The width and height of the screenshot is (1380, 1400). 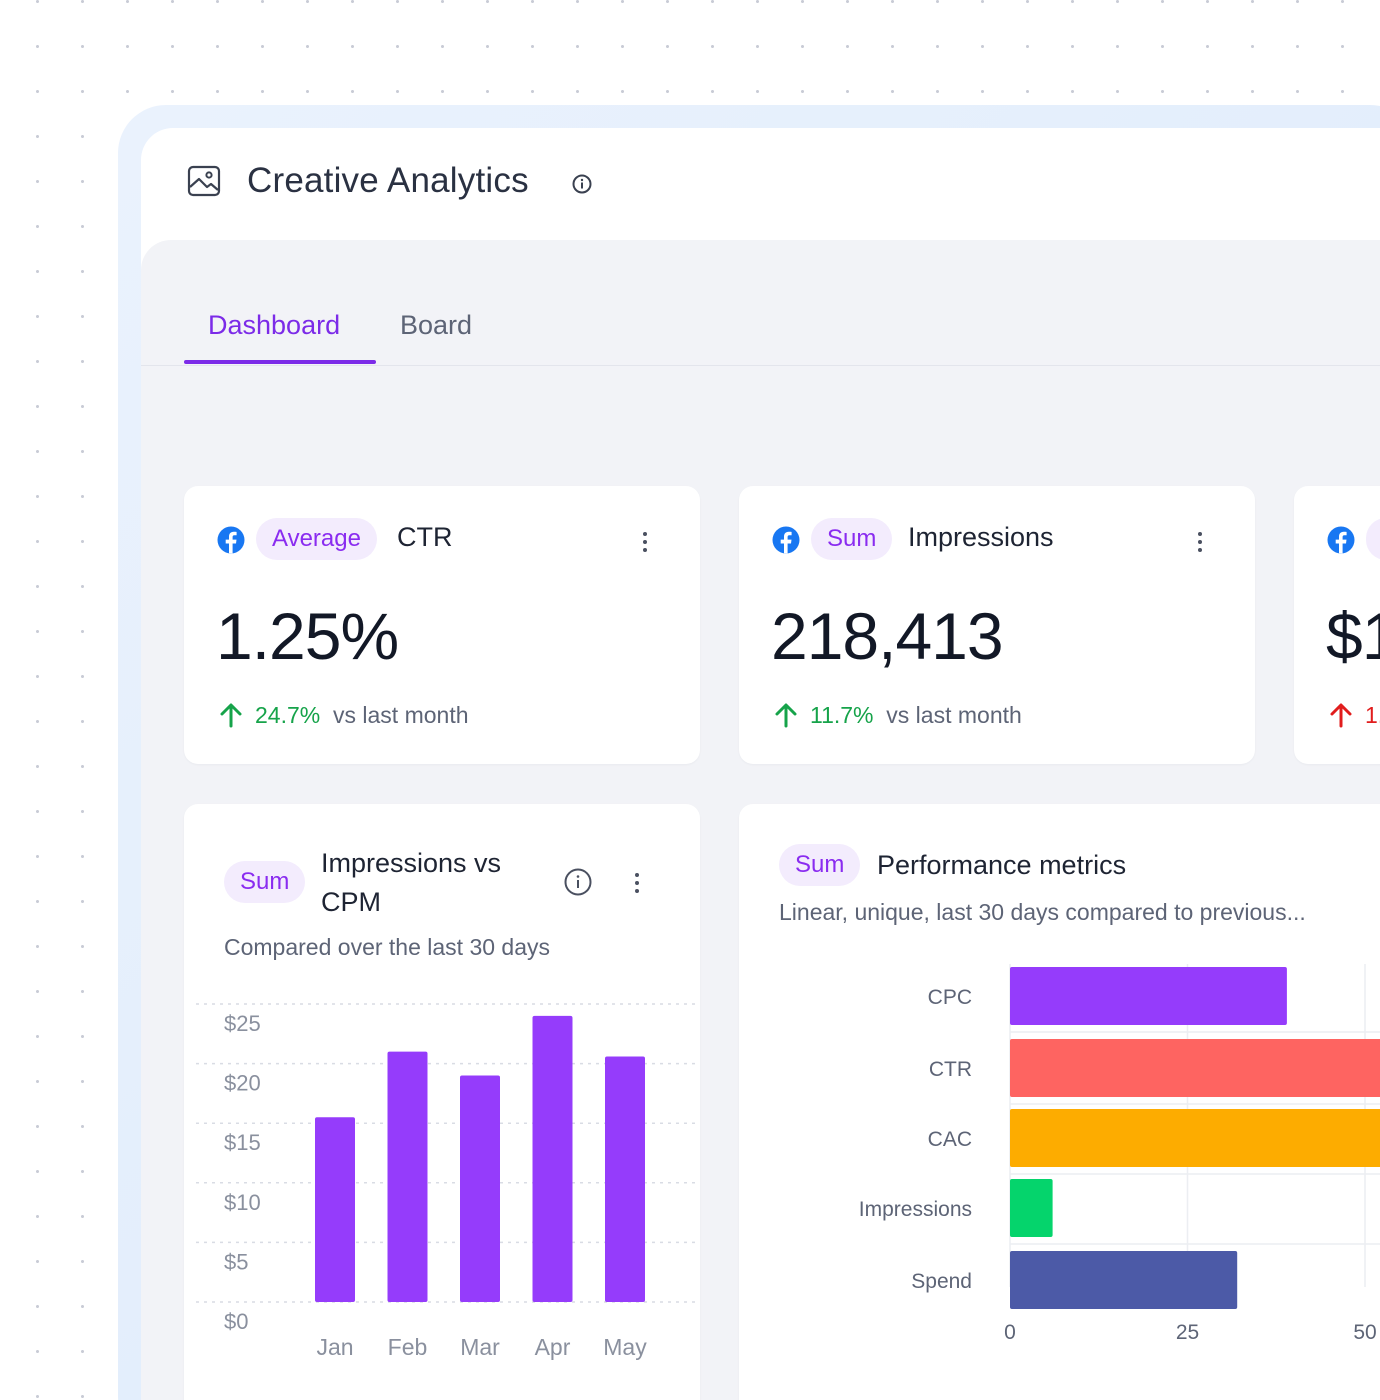 What do you see at coordinates (480, 1347) in the screenshot?
I see `x-tick-label: Mar` at bounding box center [480, 1347].